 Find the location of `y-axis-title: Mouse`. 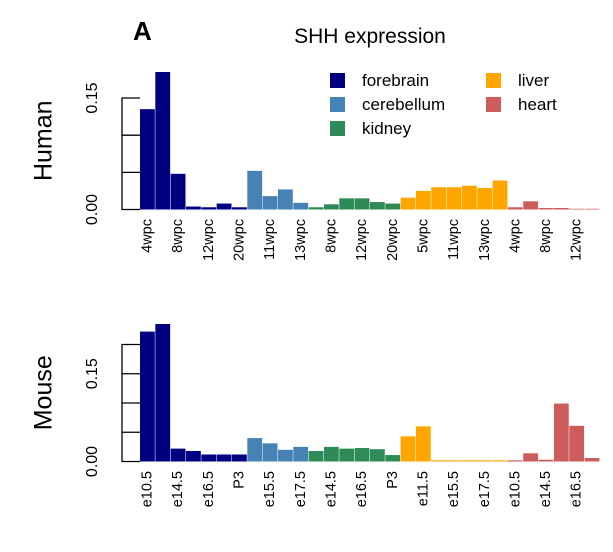

y-axis-title: Mouse is located at coordinates (44, 392).